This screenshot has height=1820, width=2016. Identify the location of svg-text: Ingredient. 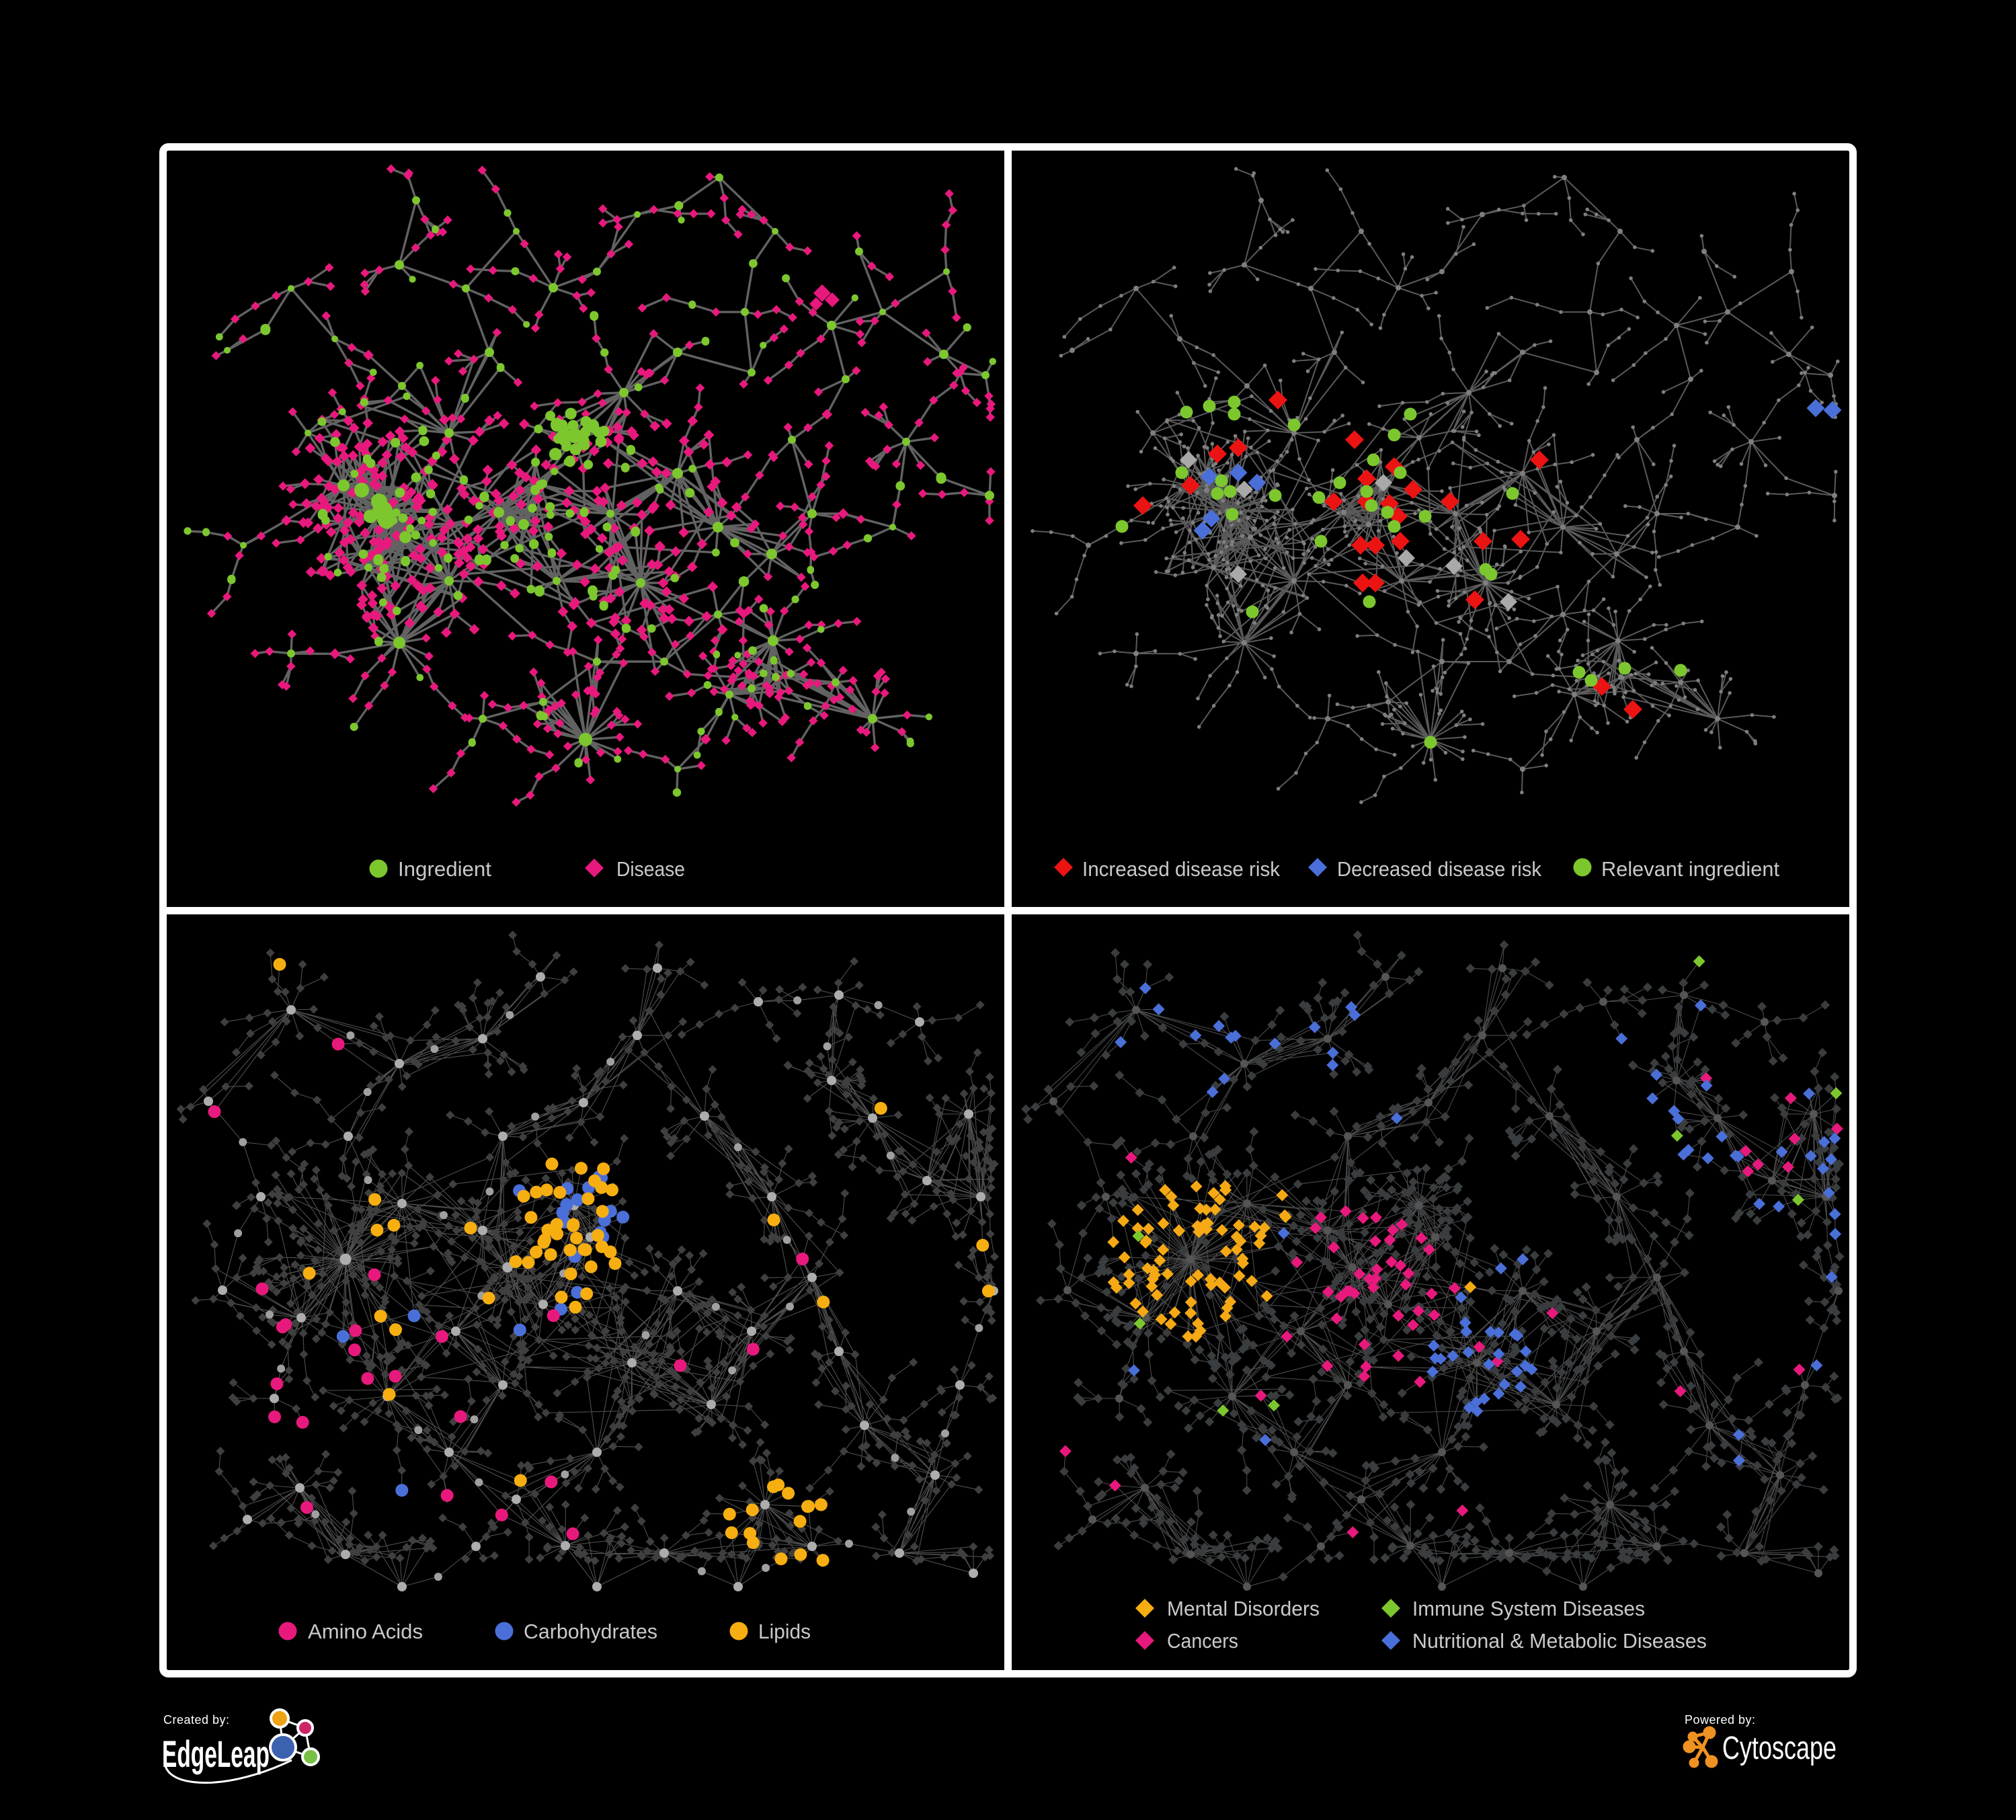
(444, 869).